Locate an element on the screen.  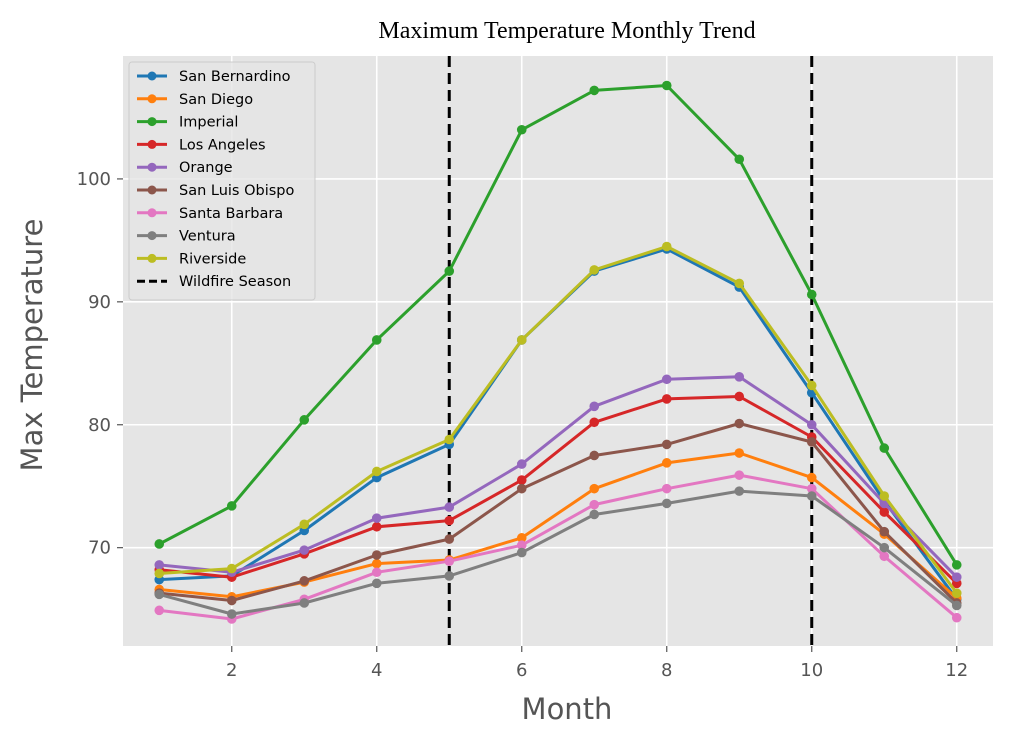
series-line-ventura is located at coordinates (558, 552).